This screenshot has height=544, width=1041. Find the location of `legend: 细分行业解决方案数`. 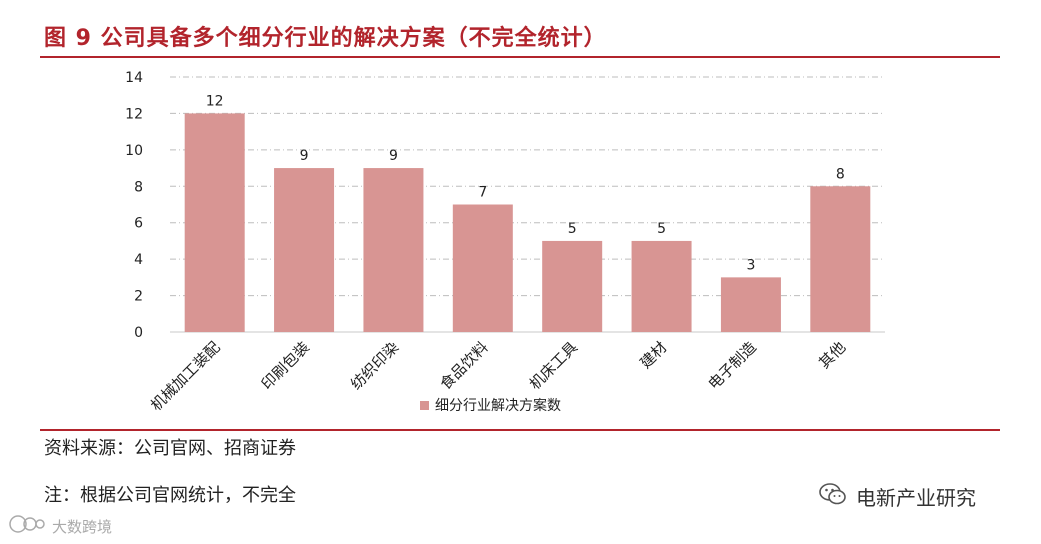

legend: 细分行业解决方案数 is located at coordinates (490, 405).